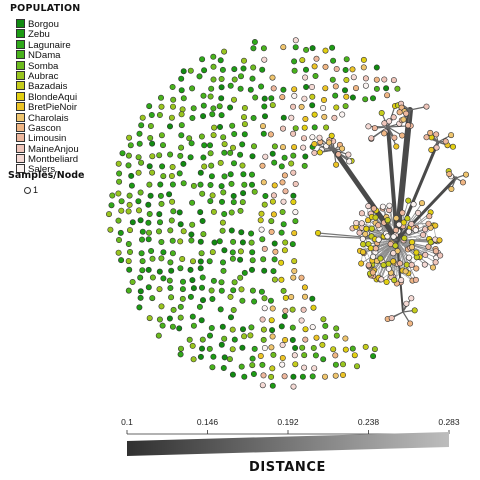  What do you see at coordinates (48, 86) in the screenshot?
I see `legend-item-bazadais: Bazadais` at bounding box center [48, 86].